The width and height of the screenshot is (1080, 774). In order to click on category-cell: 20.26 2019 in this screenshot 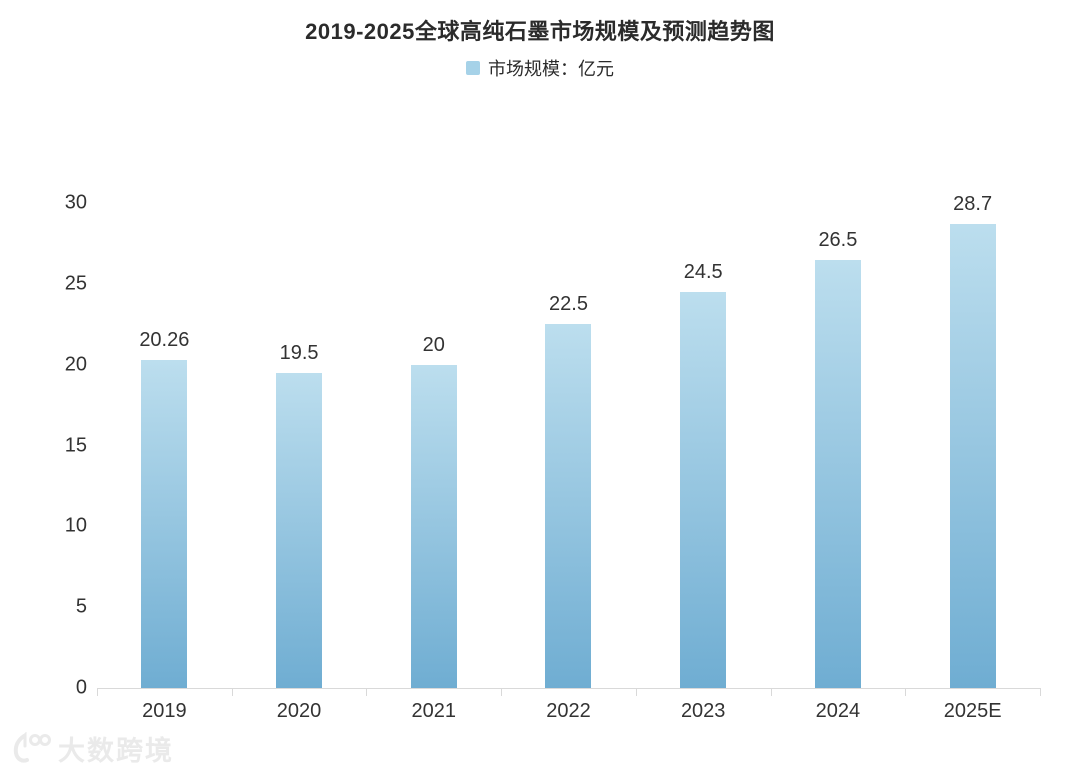, I will do `click(164, 462)`.